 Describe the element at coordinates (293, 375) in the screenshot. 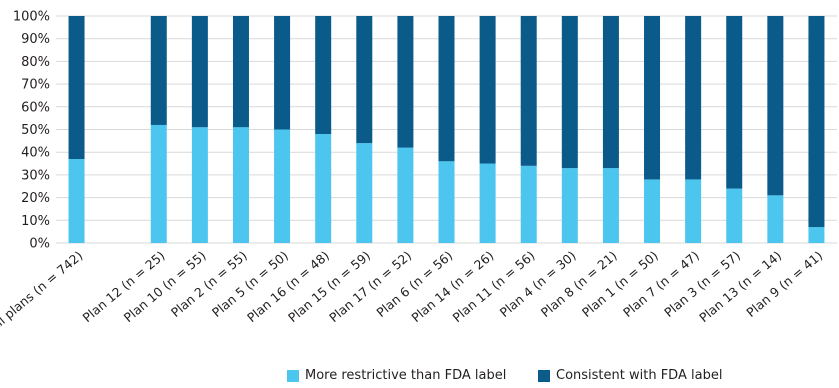

I see `legend-swatch-more-restrictive` at that location.